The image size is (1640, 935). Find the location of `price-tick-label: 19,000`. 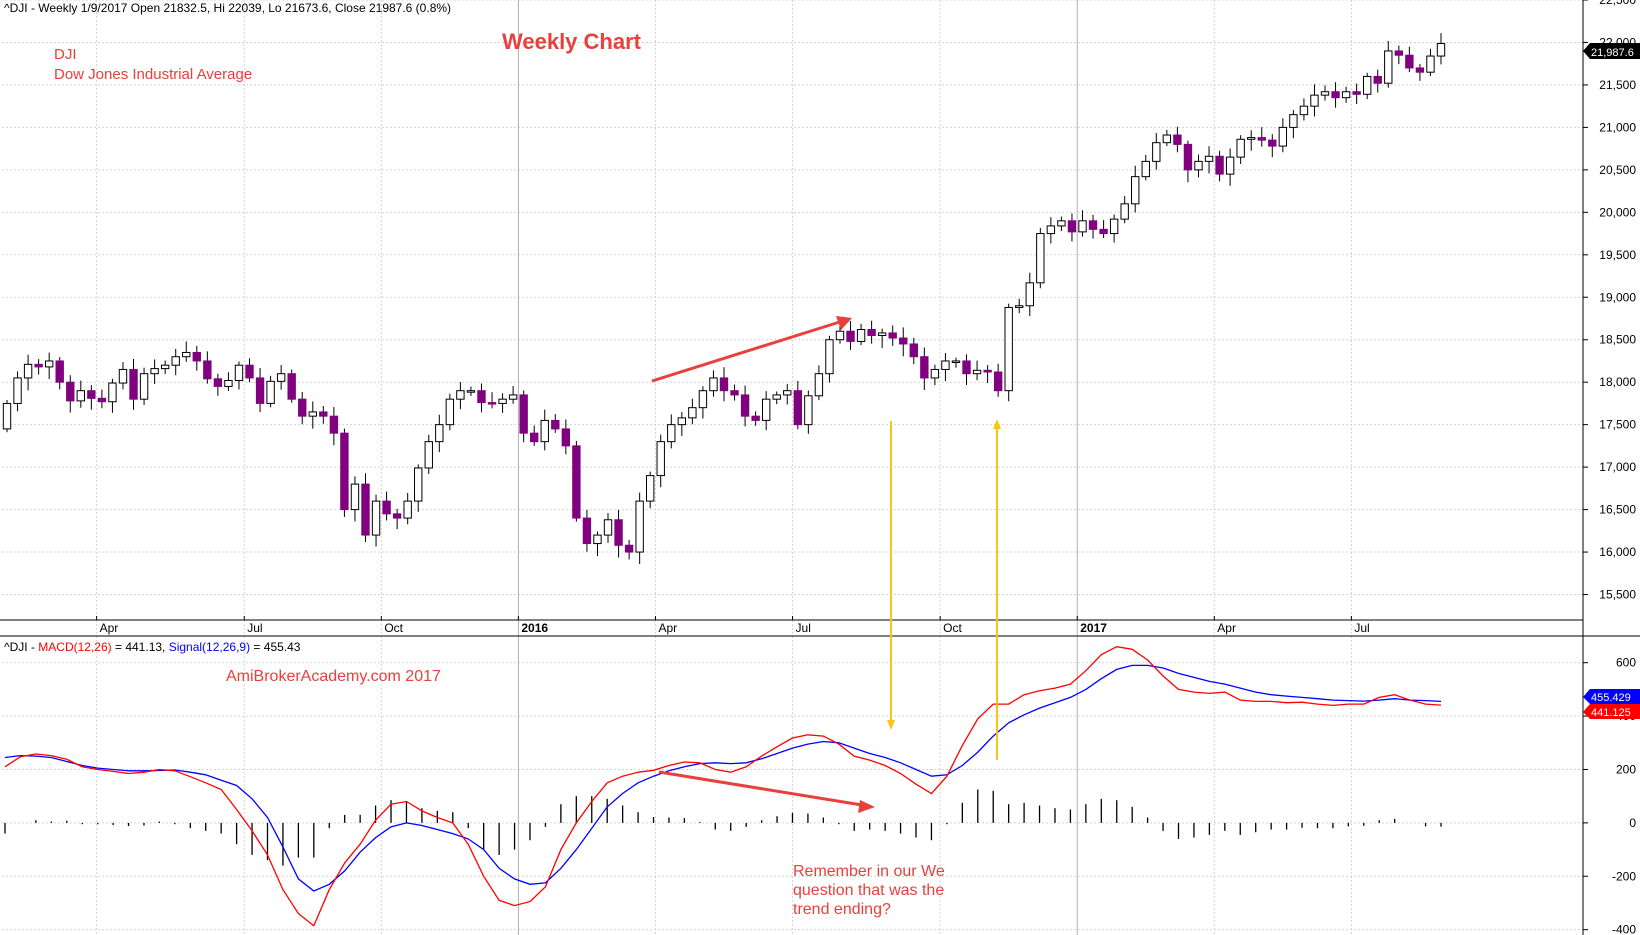

price-tick-label: 19,000 is located at coordinates (1617, 297).